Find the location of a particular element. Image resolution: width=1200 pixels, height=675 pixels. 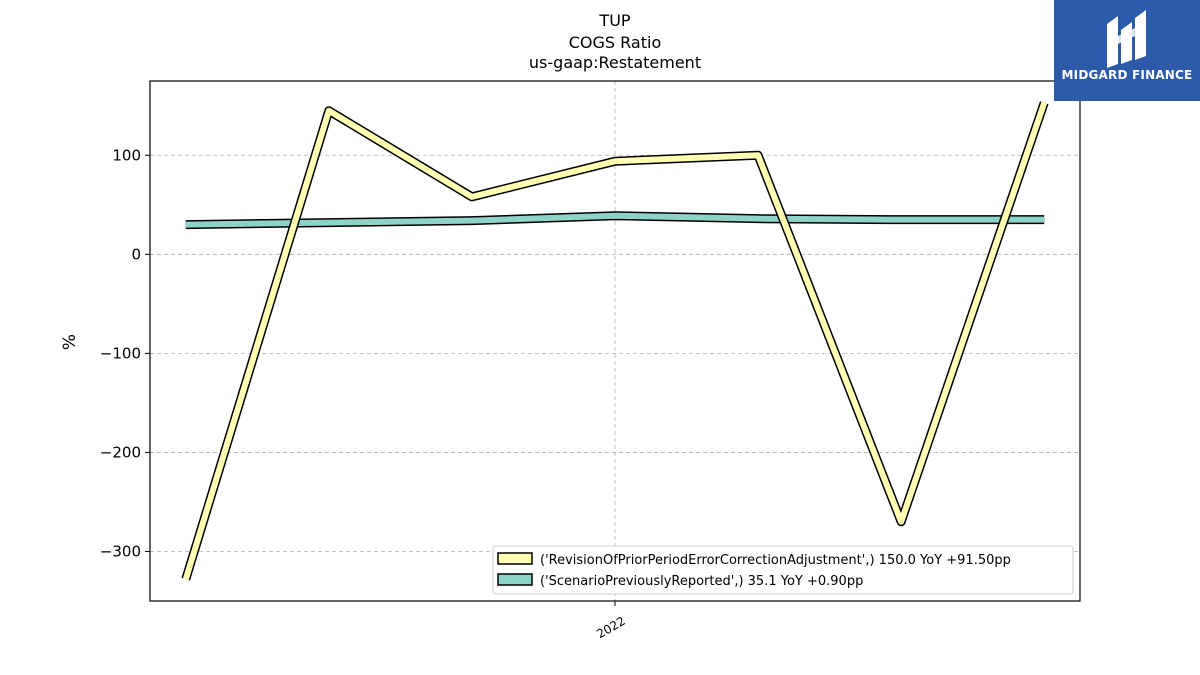

y-tick-label: −200 is located at coordinates (120, 452).